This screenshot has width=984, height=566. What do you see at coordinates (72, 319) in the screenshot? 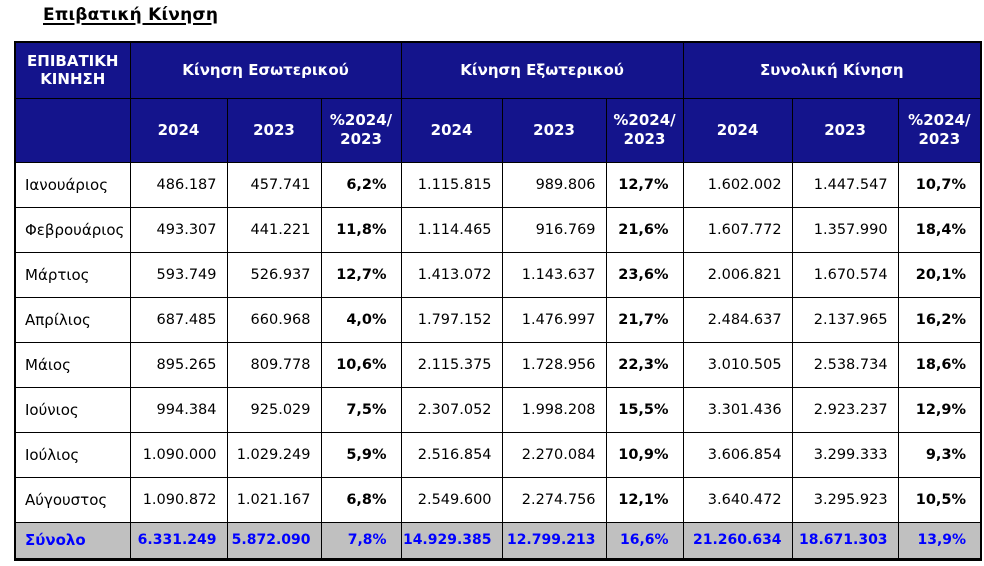
I see `month-label: Απρίλιος` at bounding box center [72, 319].